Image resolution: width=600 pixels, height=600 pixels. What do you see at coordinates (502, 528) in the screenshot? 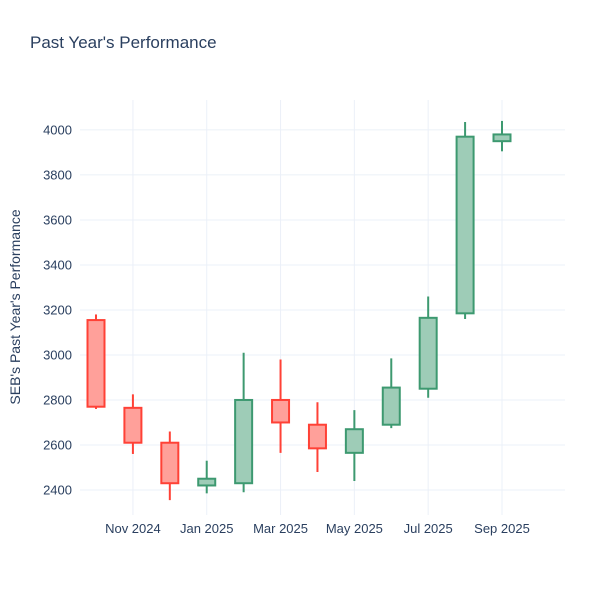
I see `x-tick-label: Sep 2025` at bounding box center [502, 528].